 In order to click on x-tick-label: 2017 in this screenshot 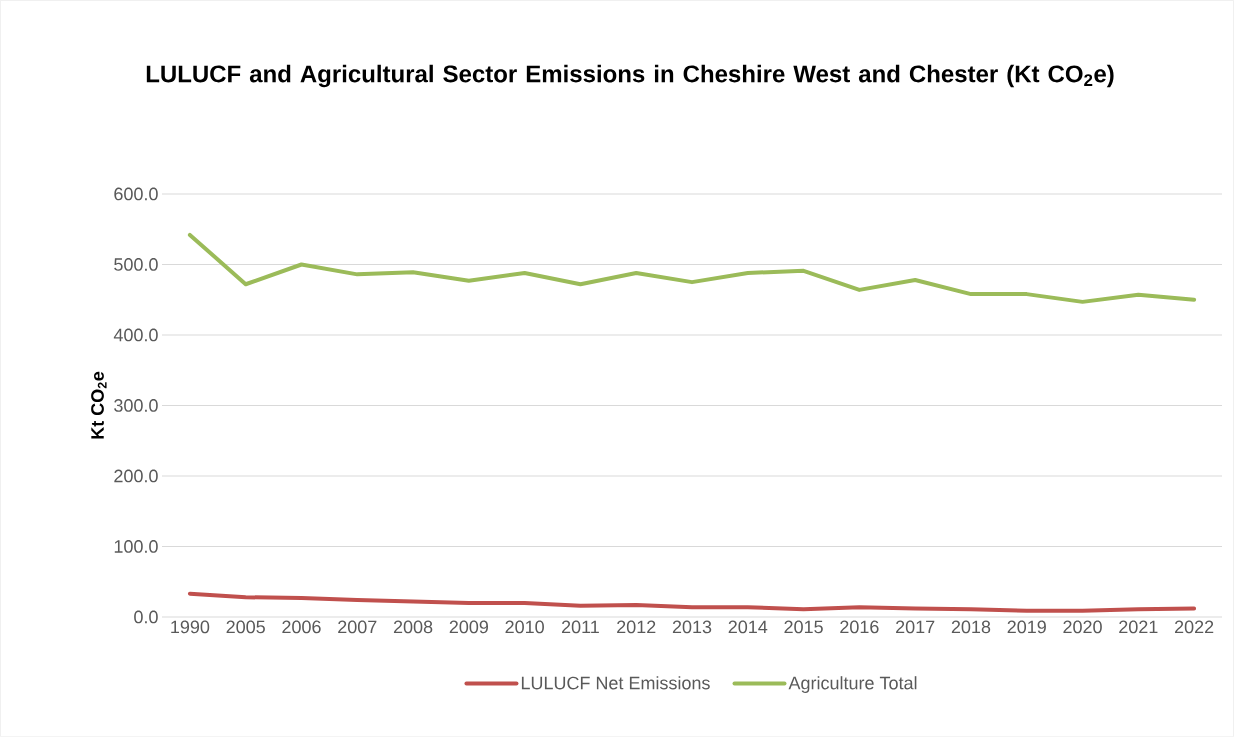, I will do `click(915, 627)`.